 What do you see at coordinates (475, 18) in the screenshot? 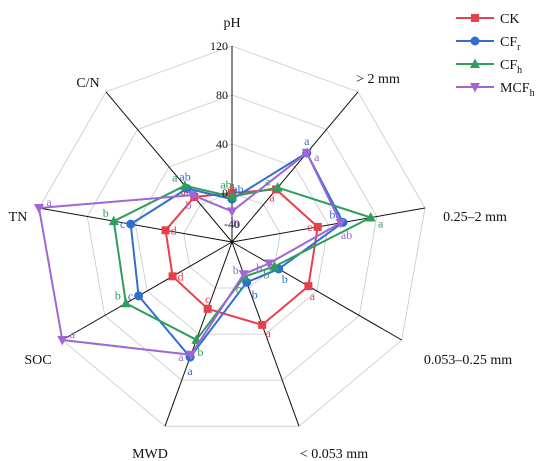
I see `legend-marker-CK` at bounding box center [475, 18].